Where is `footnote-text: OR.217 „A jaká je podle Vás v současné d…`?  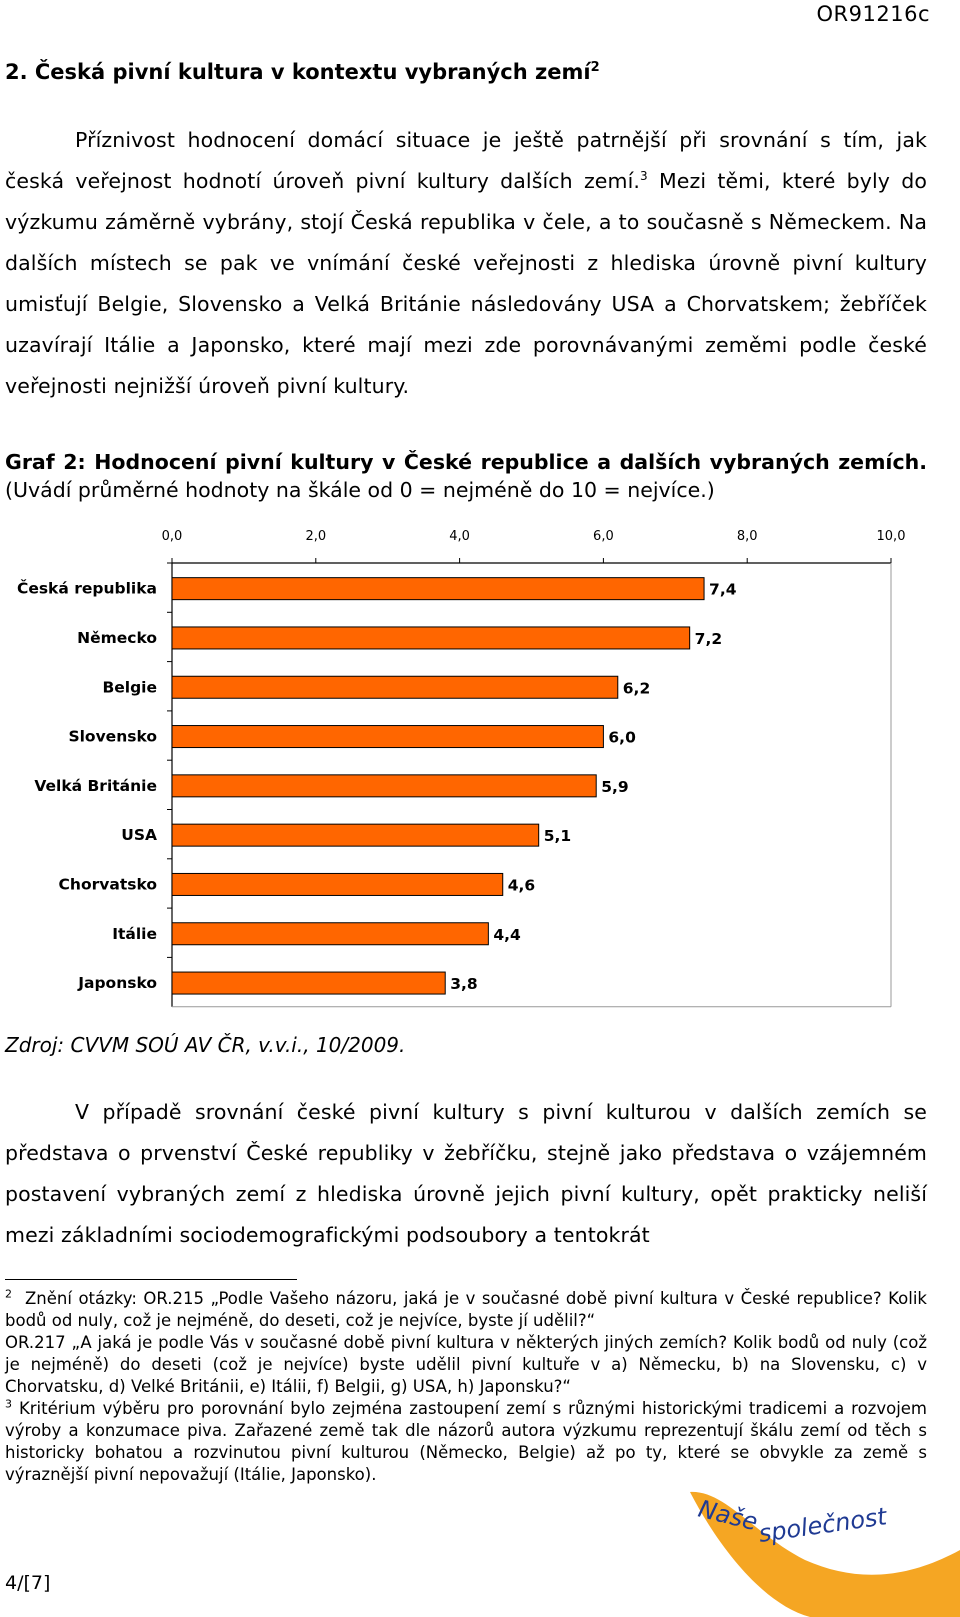 footnote-text: OR.217 „A jaká je podle Vás v současné d… is located at coordinates (466, 1364).